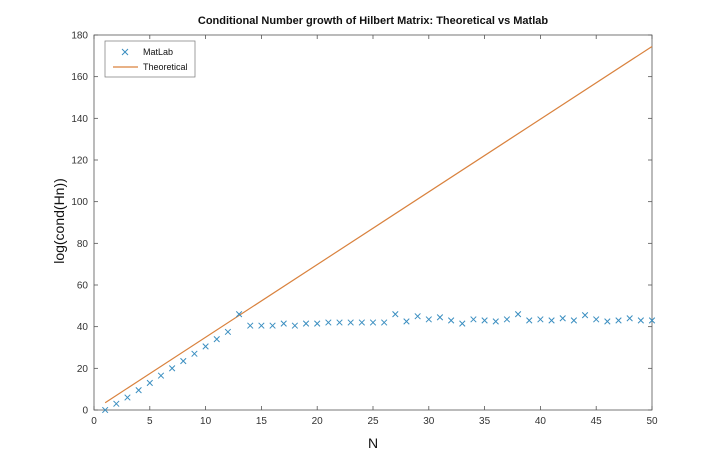  What do you see at coordinates (652, 421) in the screenshot?
I see `x-tick-label: 50` at bounding box center [652, 421].